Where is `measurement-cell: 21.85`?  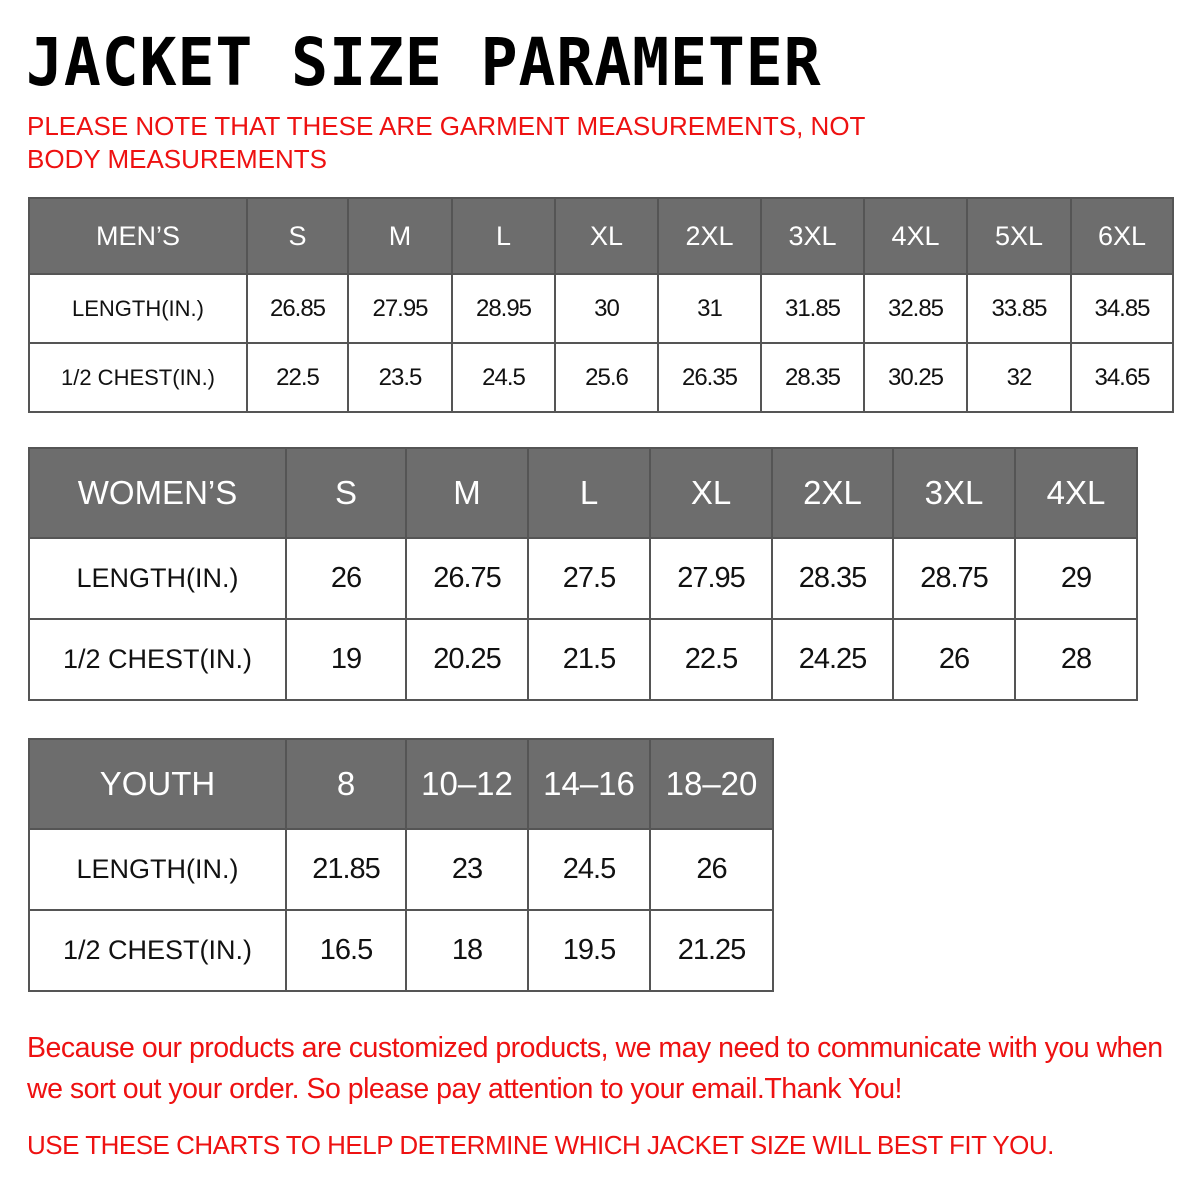 measurement-cell: 21.85 is located at coordinates (346, 869).